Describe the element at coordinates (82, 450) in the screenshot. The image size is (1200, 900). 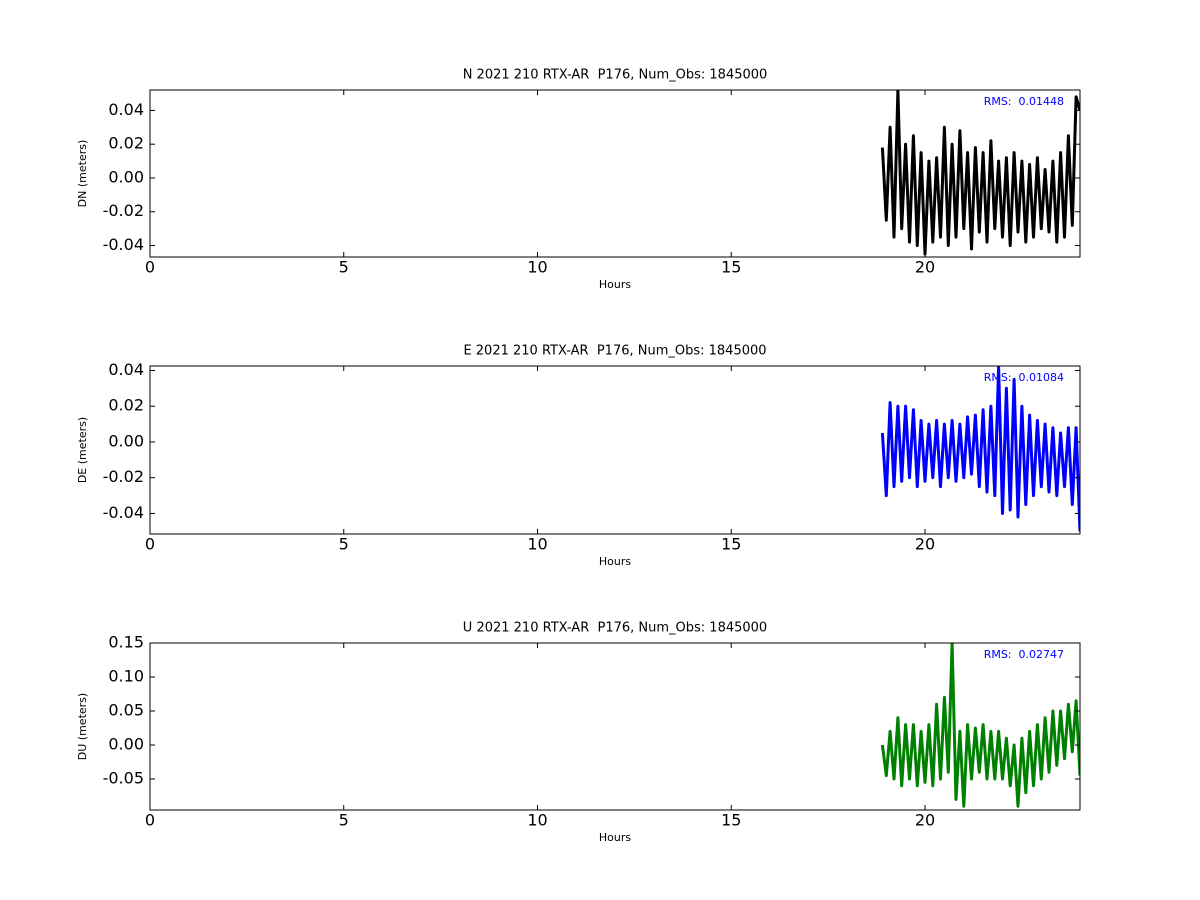
I see `y-axis-label: DE (meters)` at that location.